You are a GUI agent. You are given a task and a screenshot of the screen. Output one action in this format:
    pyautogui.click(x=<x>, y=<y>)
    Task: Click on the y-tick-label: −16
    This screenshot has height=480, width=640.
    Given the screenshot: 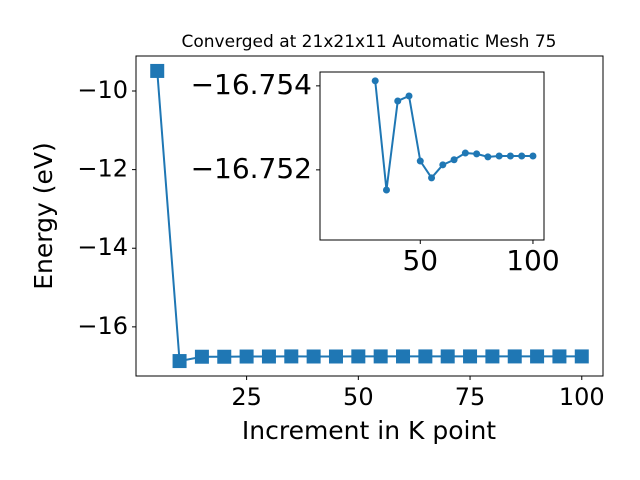 What is the action you would take?
    pyautogui.click(x=102, y=326)
    